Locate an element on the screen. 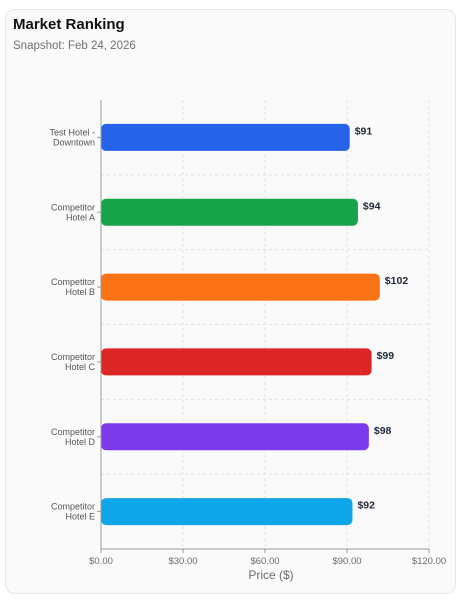 Image resolution: width=464 pixels, height=608 pixels. bar-value-label: $99 is located at coordinates (386, 356).